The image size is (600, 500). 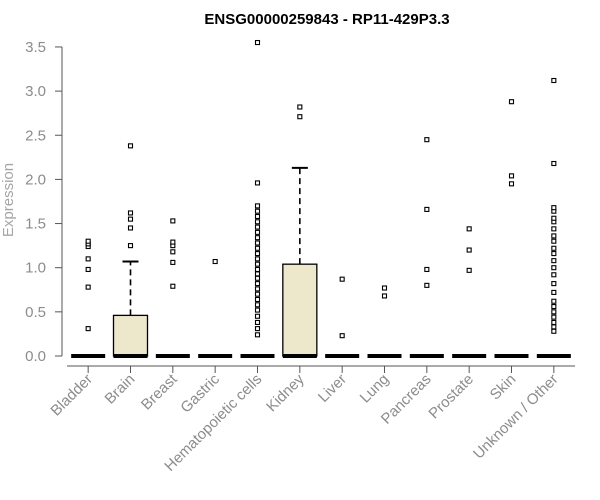 What do you see at coordinates (285, 392) in the screenshot?
I see `x-tick-label: Kidney` at bounding box center [285, 392].